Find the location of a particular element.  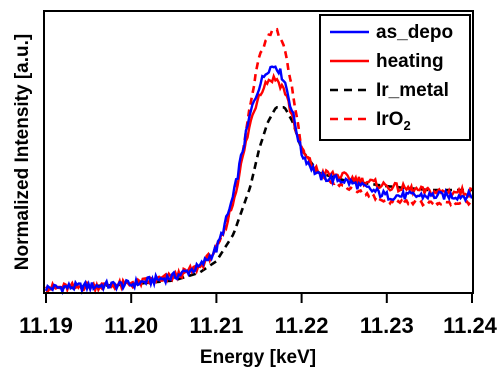

legend-label-heating: heating is located at coordinates (410, 61).